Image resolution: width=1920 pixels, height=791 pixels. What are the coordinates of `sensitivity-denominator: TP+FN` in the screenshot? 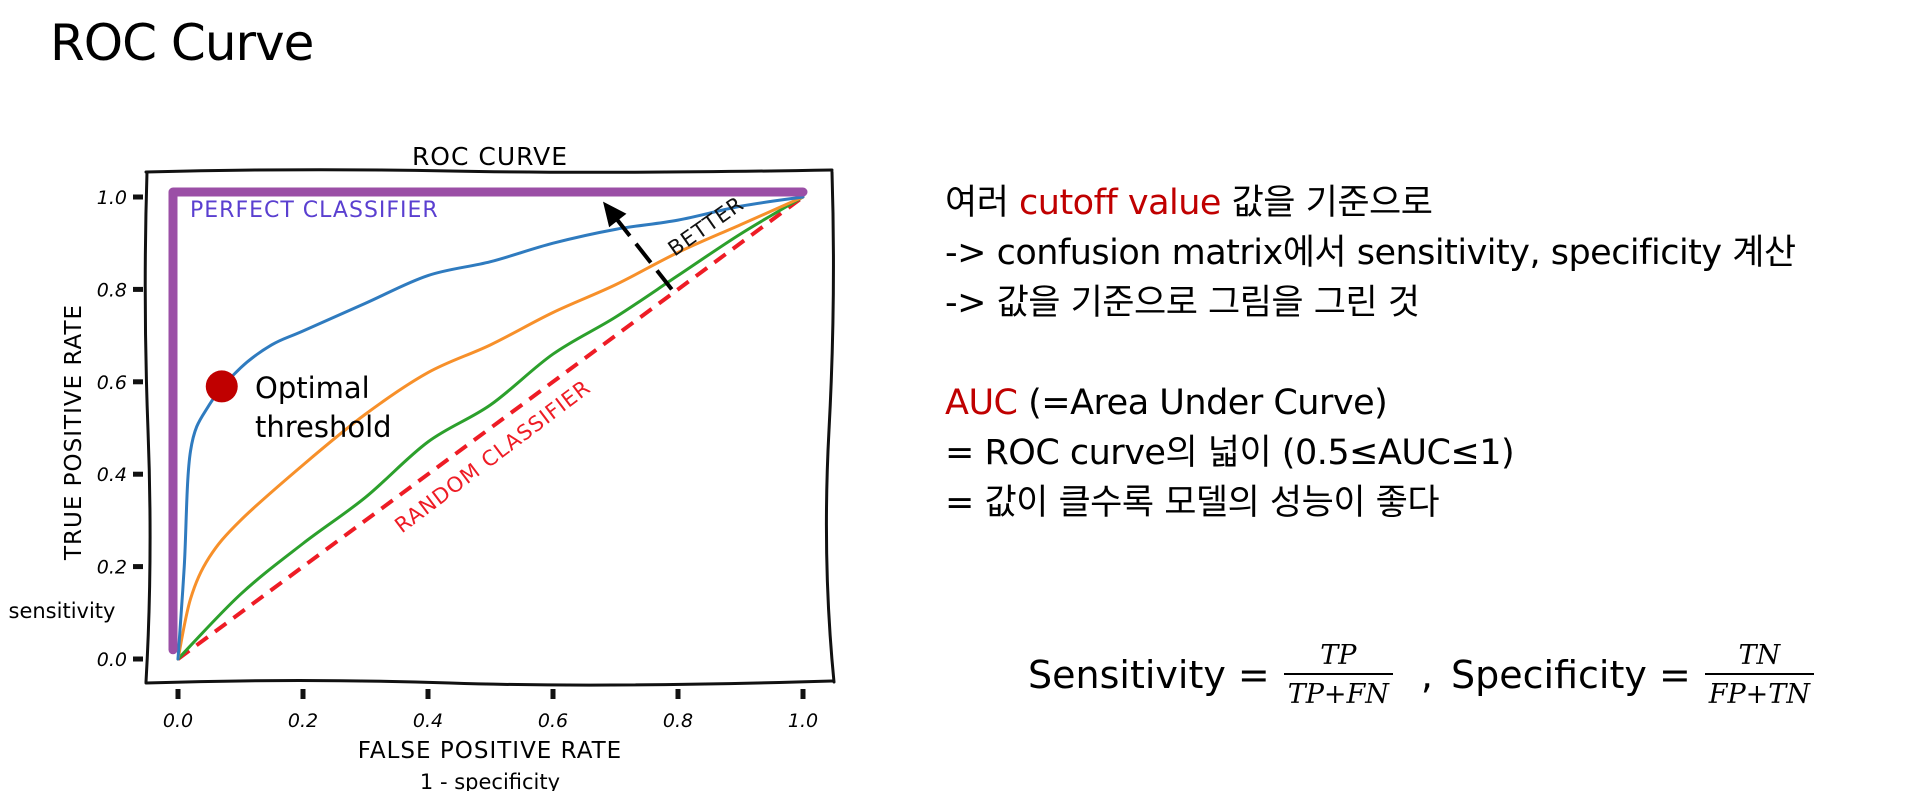 It's located at (1338, 691).